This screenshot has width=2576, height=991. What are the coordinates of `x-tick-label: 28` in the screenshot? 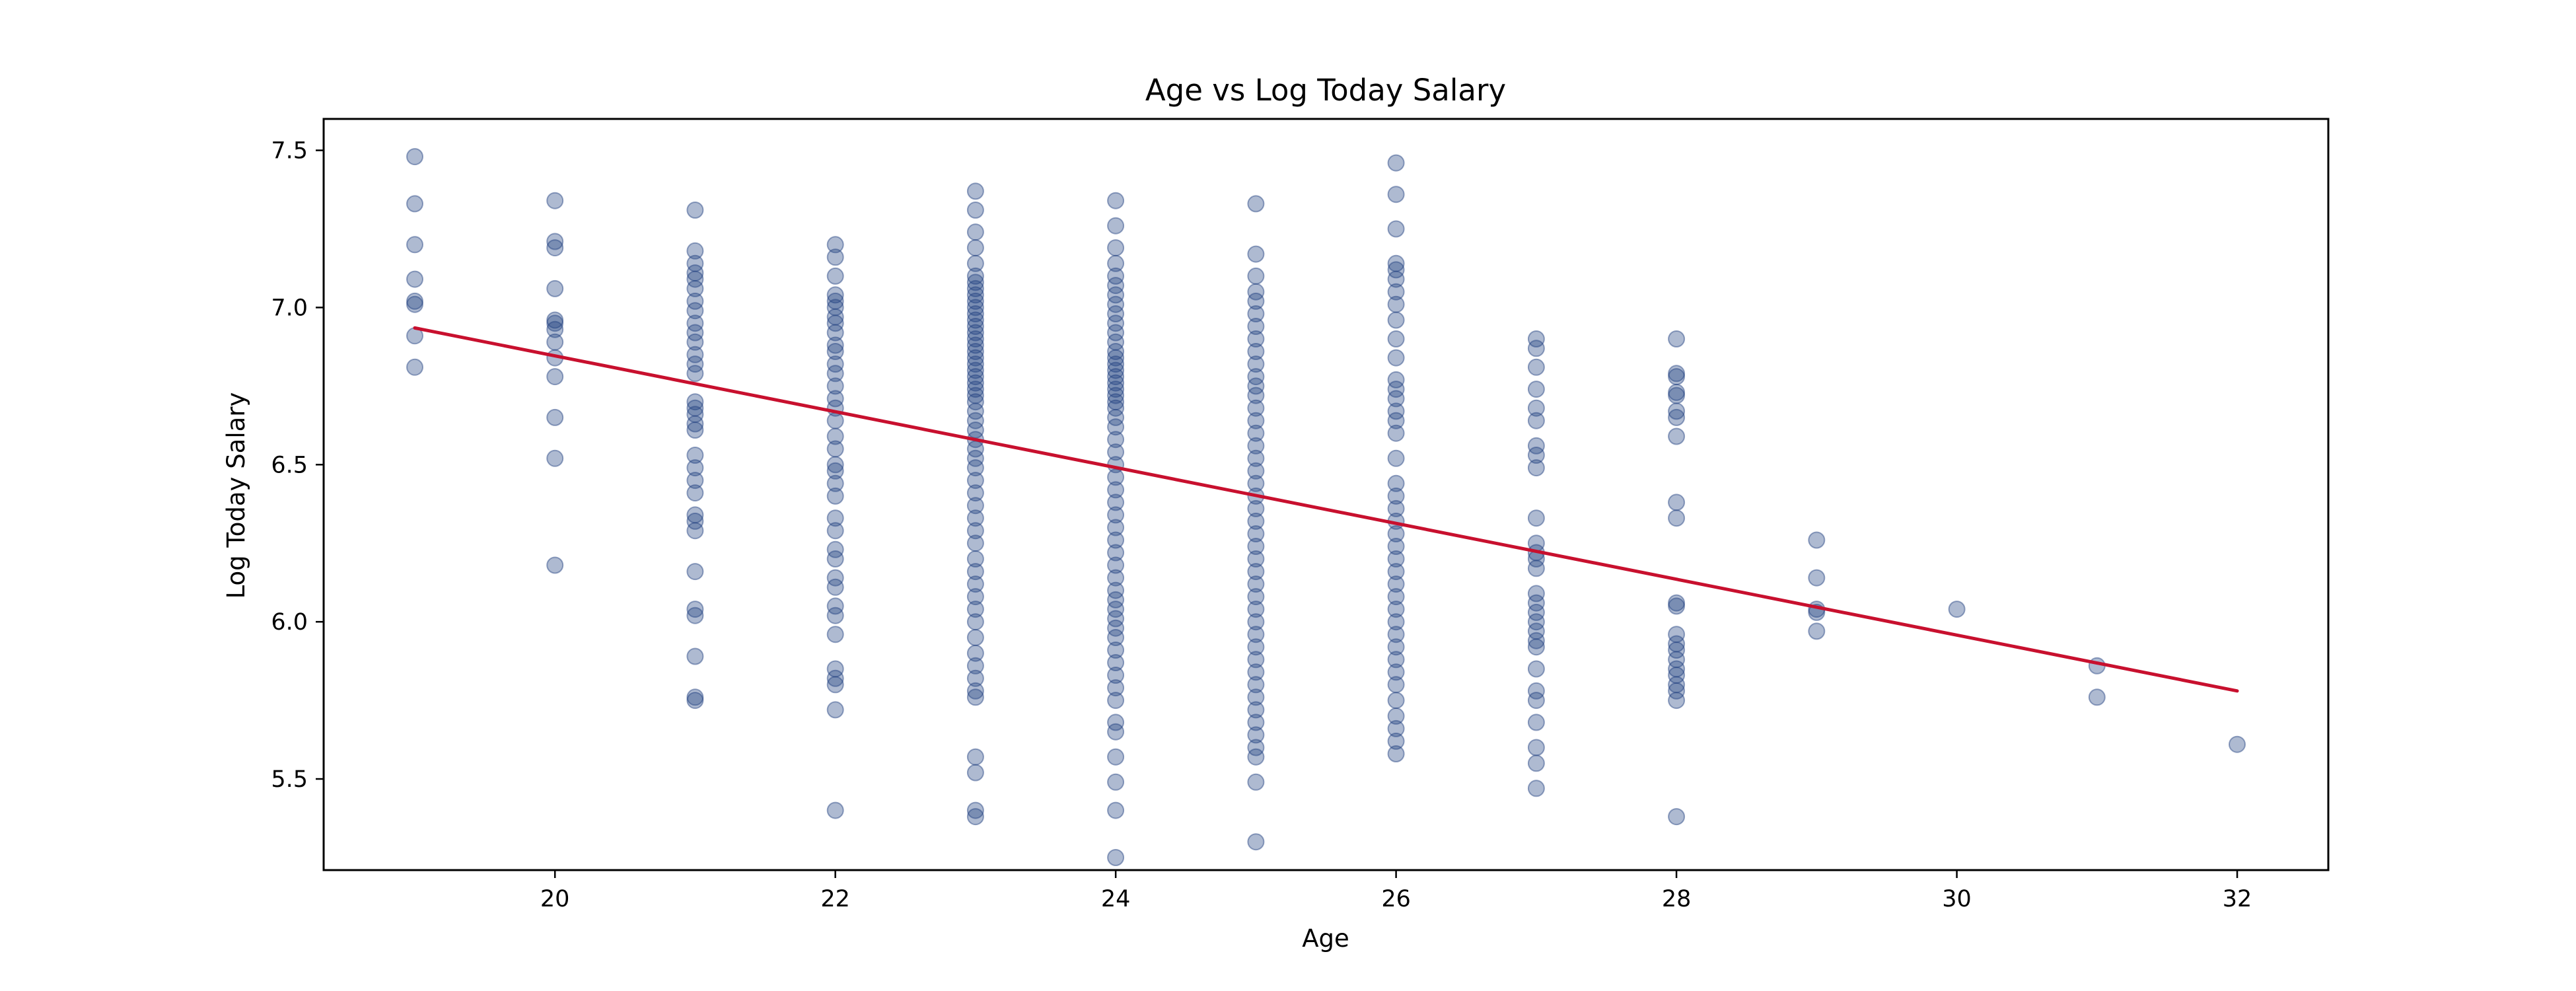 It's located at (1677, 899).